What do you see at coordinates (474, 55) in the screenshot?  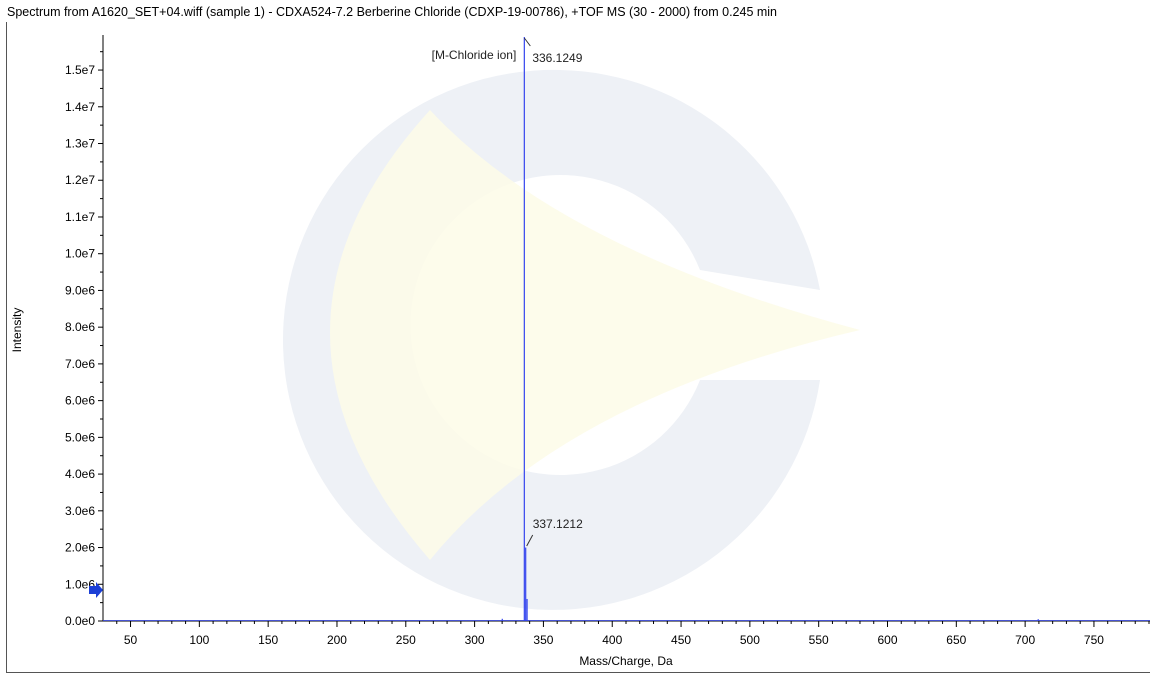 I see `peak-annotation-ion: [M-Chloride ion]` at bounding box center [474, 55].